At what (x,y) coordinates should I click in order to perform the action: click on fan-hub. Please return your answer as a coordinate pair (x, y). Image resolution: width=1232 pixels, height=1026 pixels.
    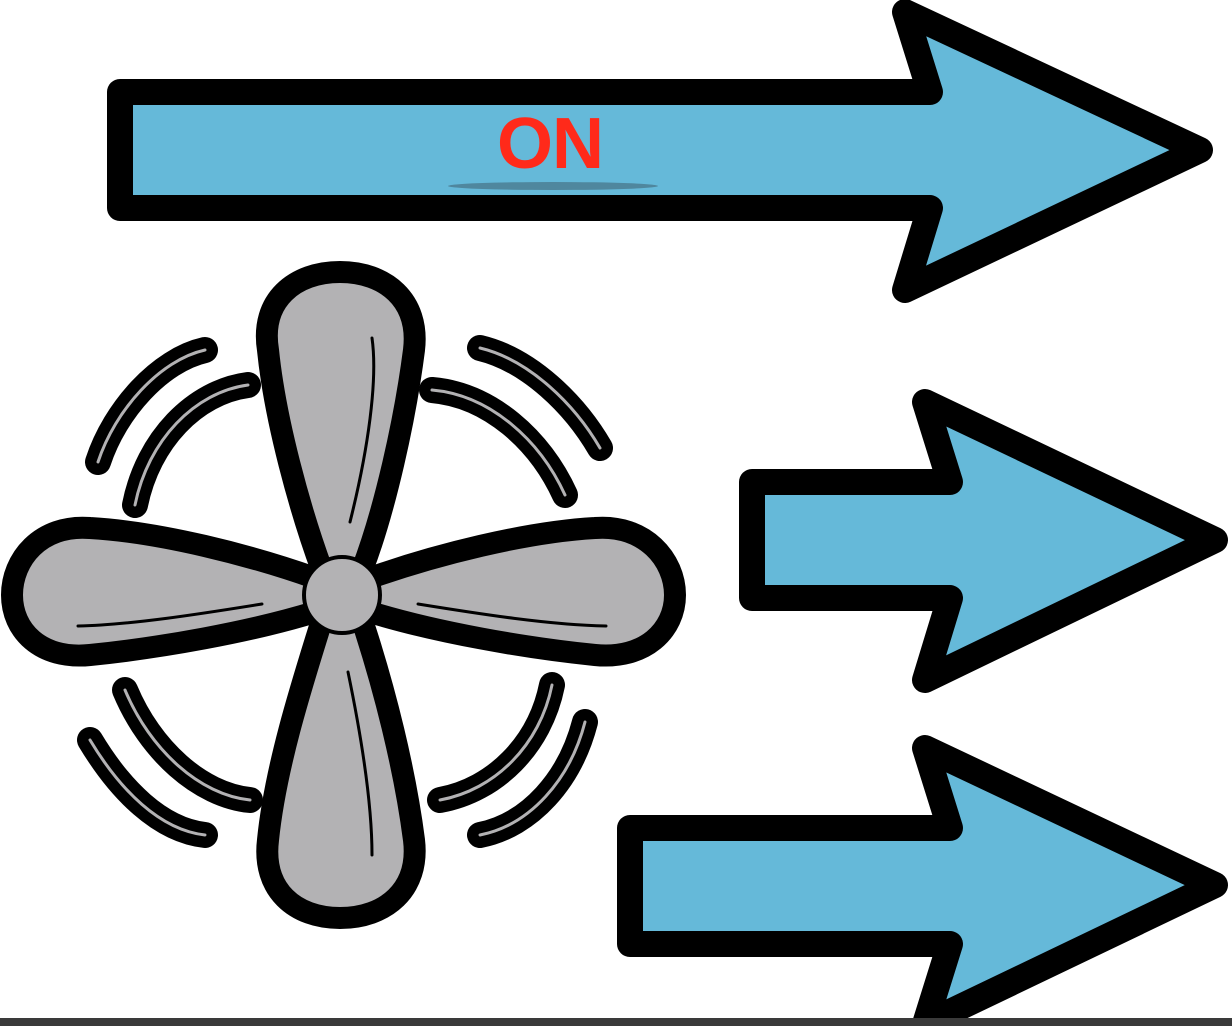
    Looking at the image, I should click on (342, 595).